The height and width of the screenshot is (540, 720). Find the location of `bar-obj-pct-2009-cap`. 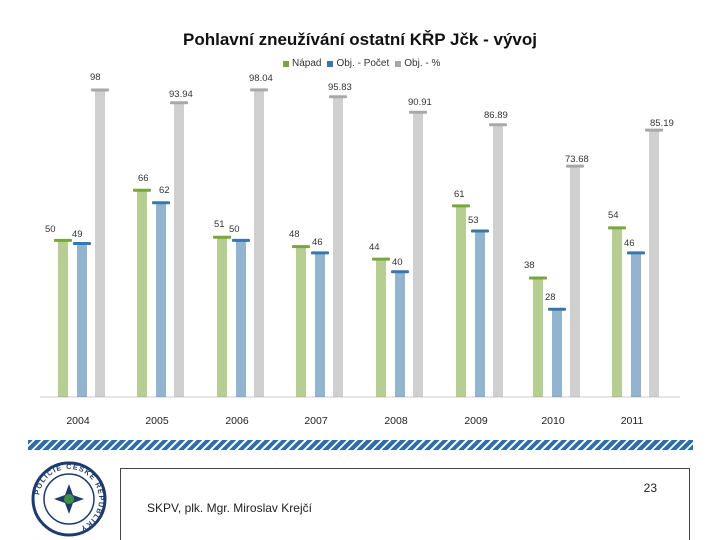

bar-obj-pct-2009-cap is located at coordinates (498, 125).